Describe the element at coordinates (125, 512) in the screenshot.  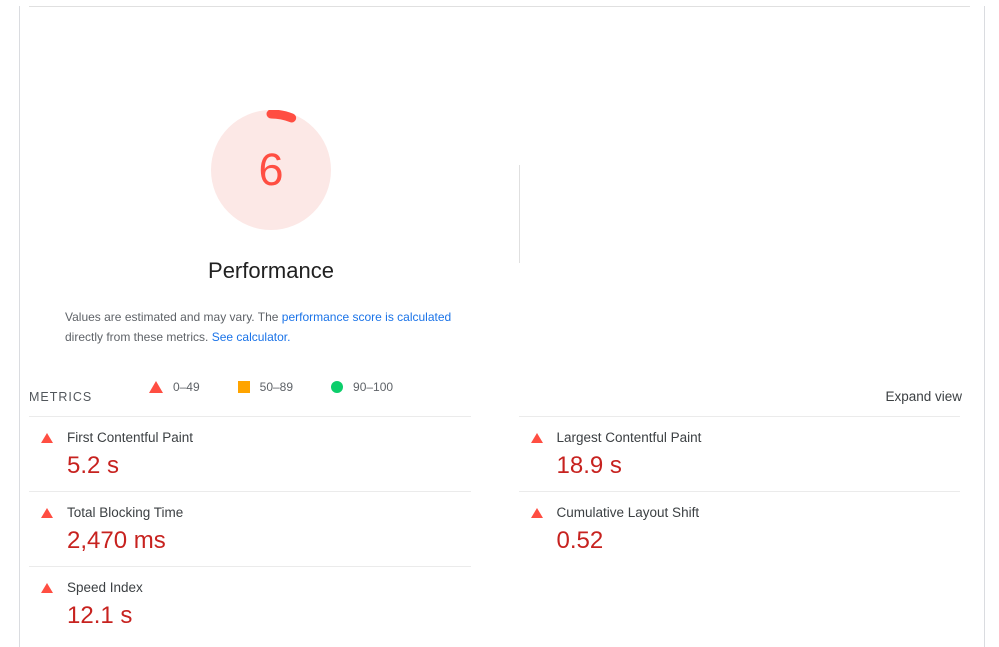
I see `metric-label: Total Blocking Time` at that location.